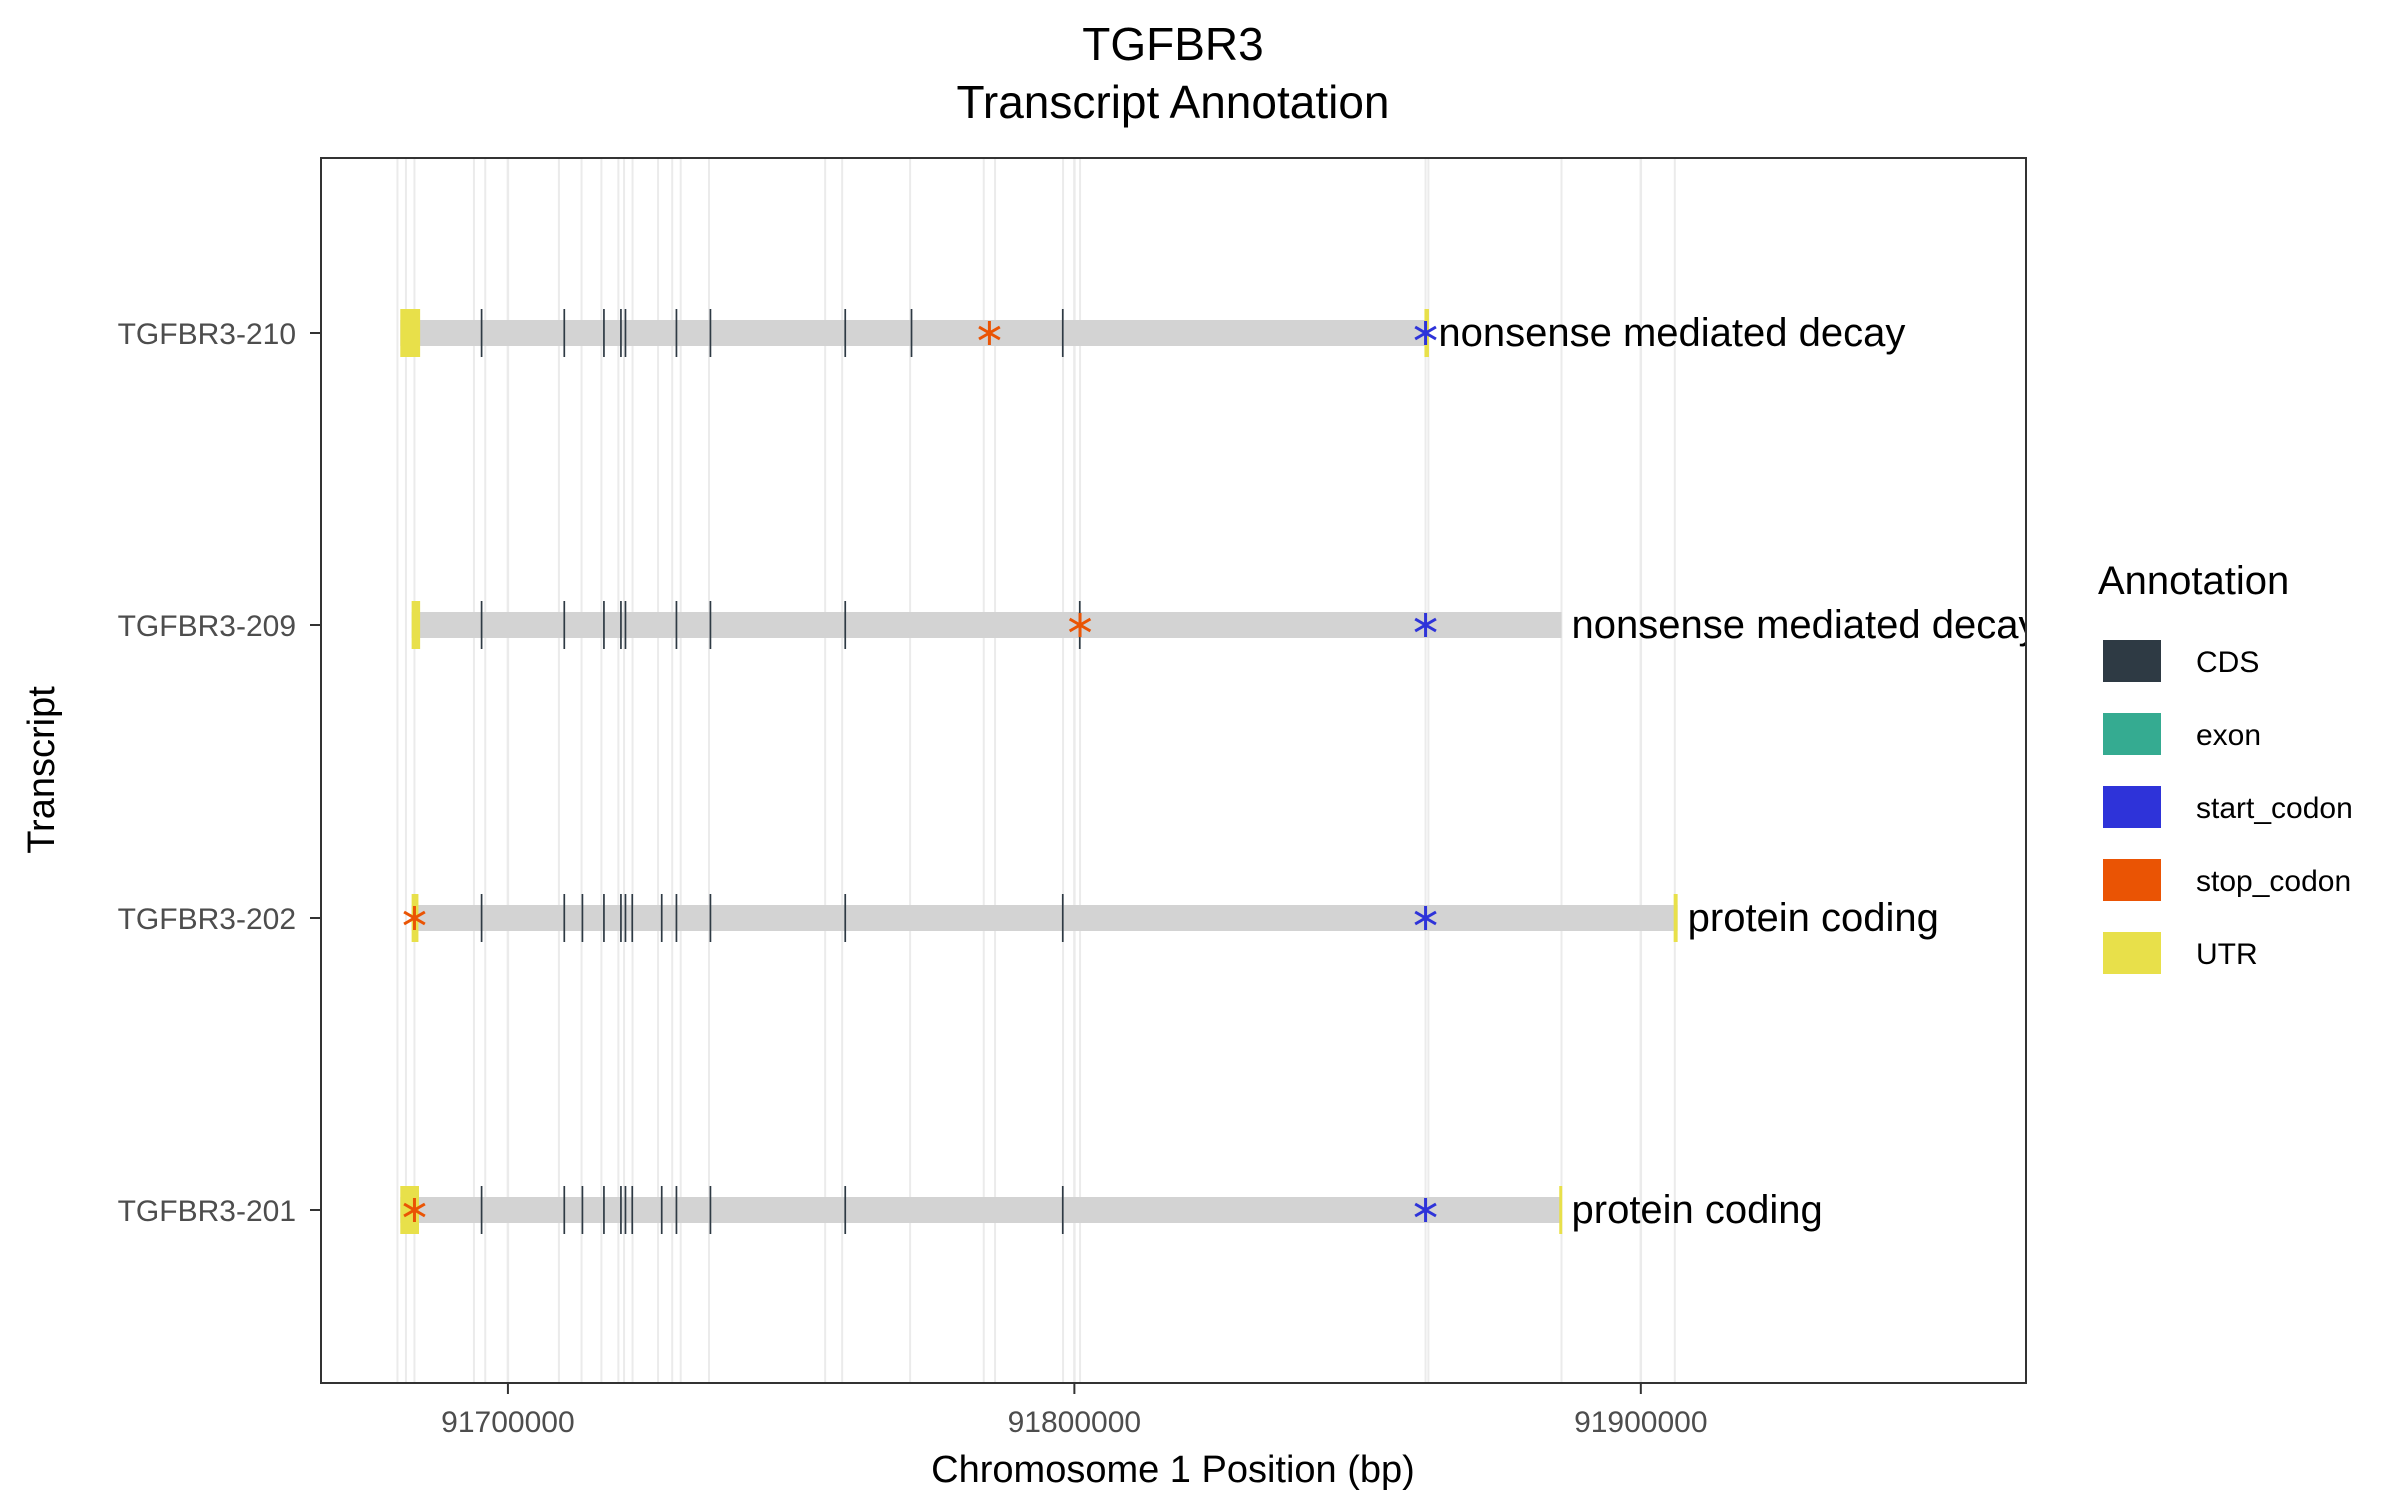 The width and height of the screenshot is (2400, 1500). I want to click on x-tick-label: 91900000, so click(1640, 1422).